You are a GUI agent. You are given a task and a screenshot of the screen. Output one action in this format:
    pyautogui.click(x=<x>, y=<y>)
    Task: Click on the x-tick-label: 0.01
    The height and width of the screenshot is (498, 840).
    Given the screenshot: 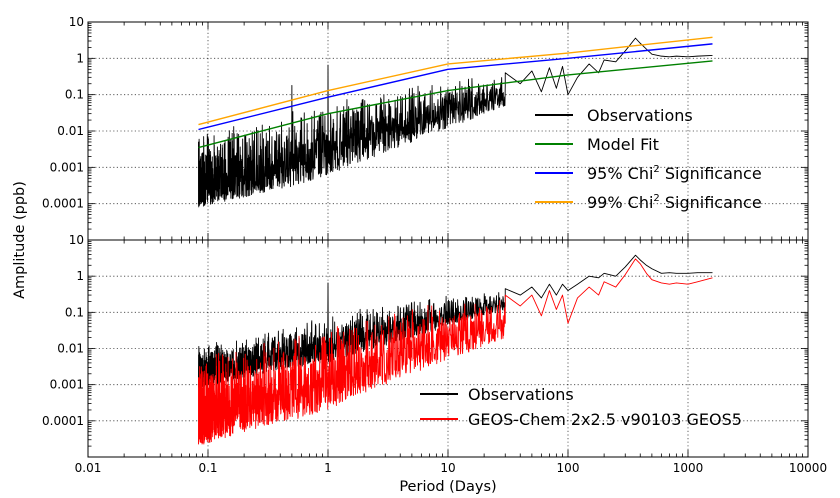 What is the action you would take?
    pyautogui.click(x=88, y=468)
    